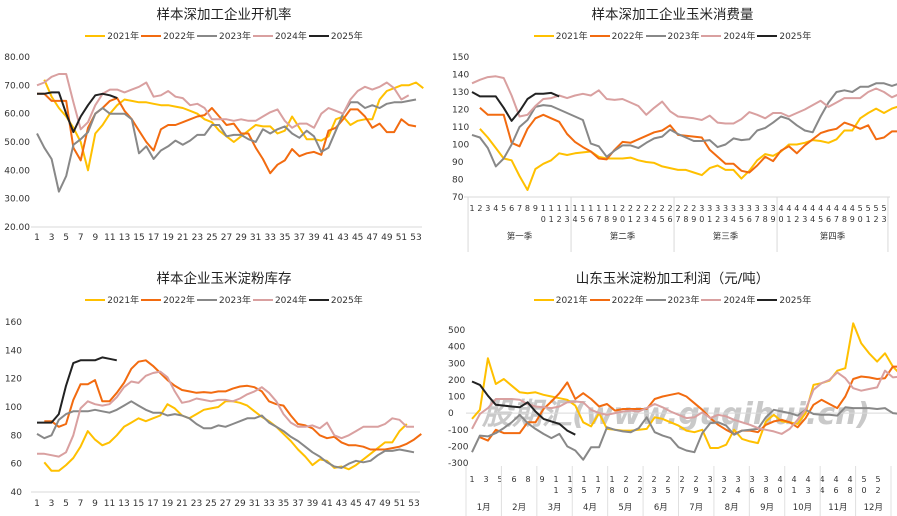 This screenshot has width=897, height=516. Describe the element at coordinates (460, 128) in the screenshot. I see `y-tick-label: 110` at that location.